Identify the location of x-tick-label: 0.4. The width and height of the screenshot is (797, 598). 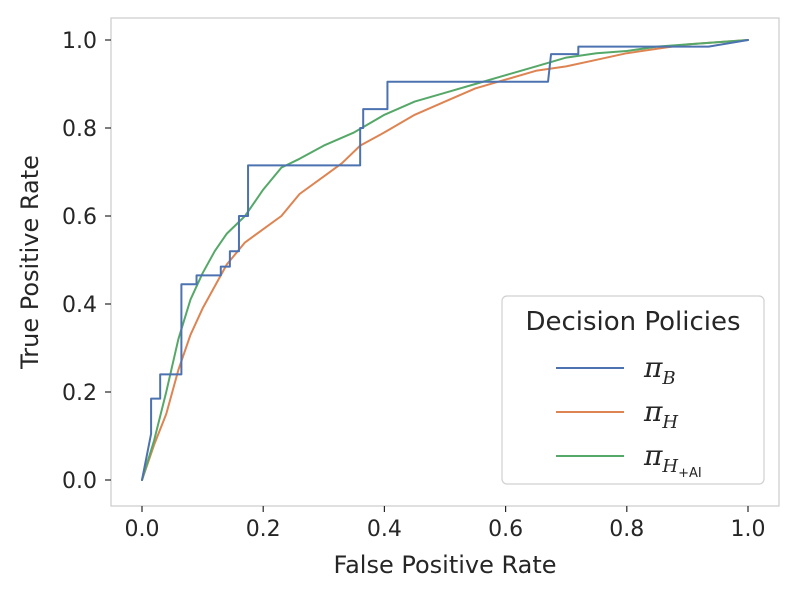
(384, 529).